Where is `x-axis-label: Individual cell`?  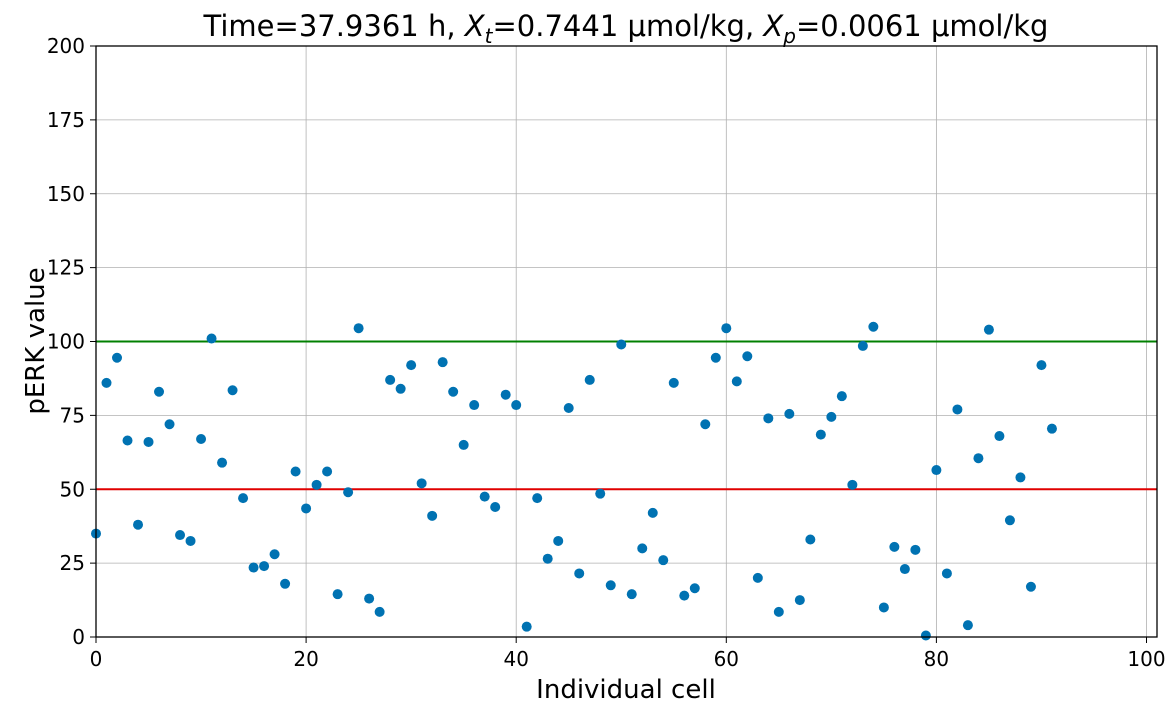
x-axis-label: Individual cell is located at coordinates (626, 690).